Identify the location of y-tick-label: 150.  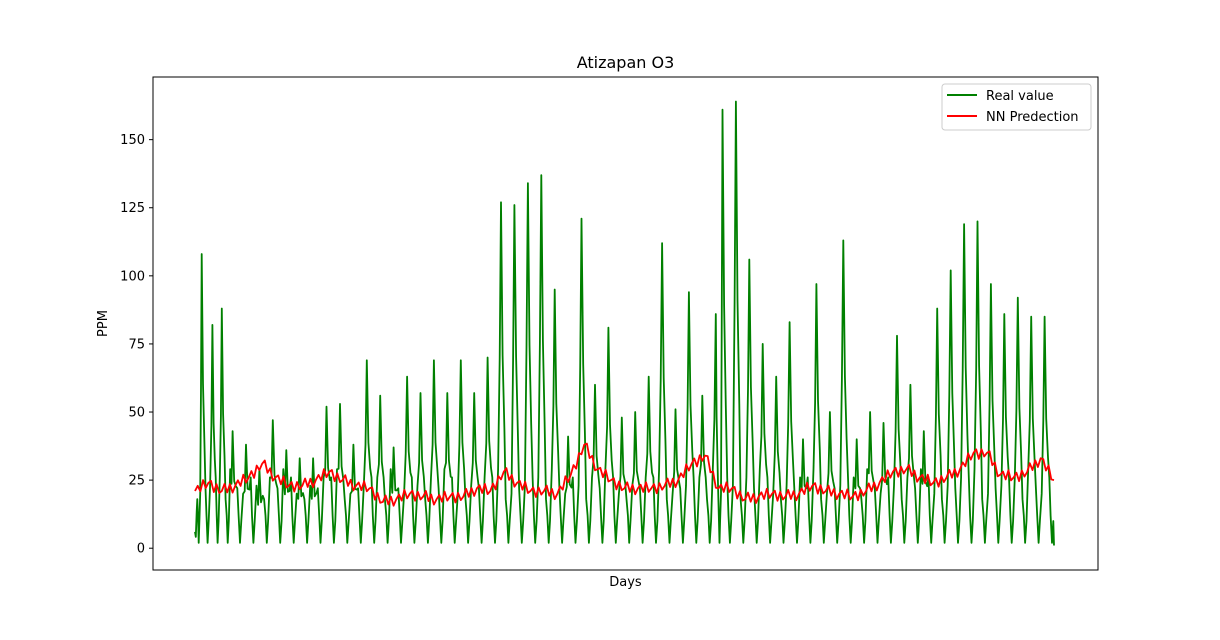
(132, 140).